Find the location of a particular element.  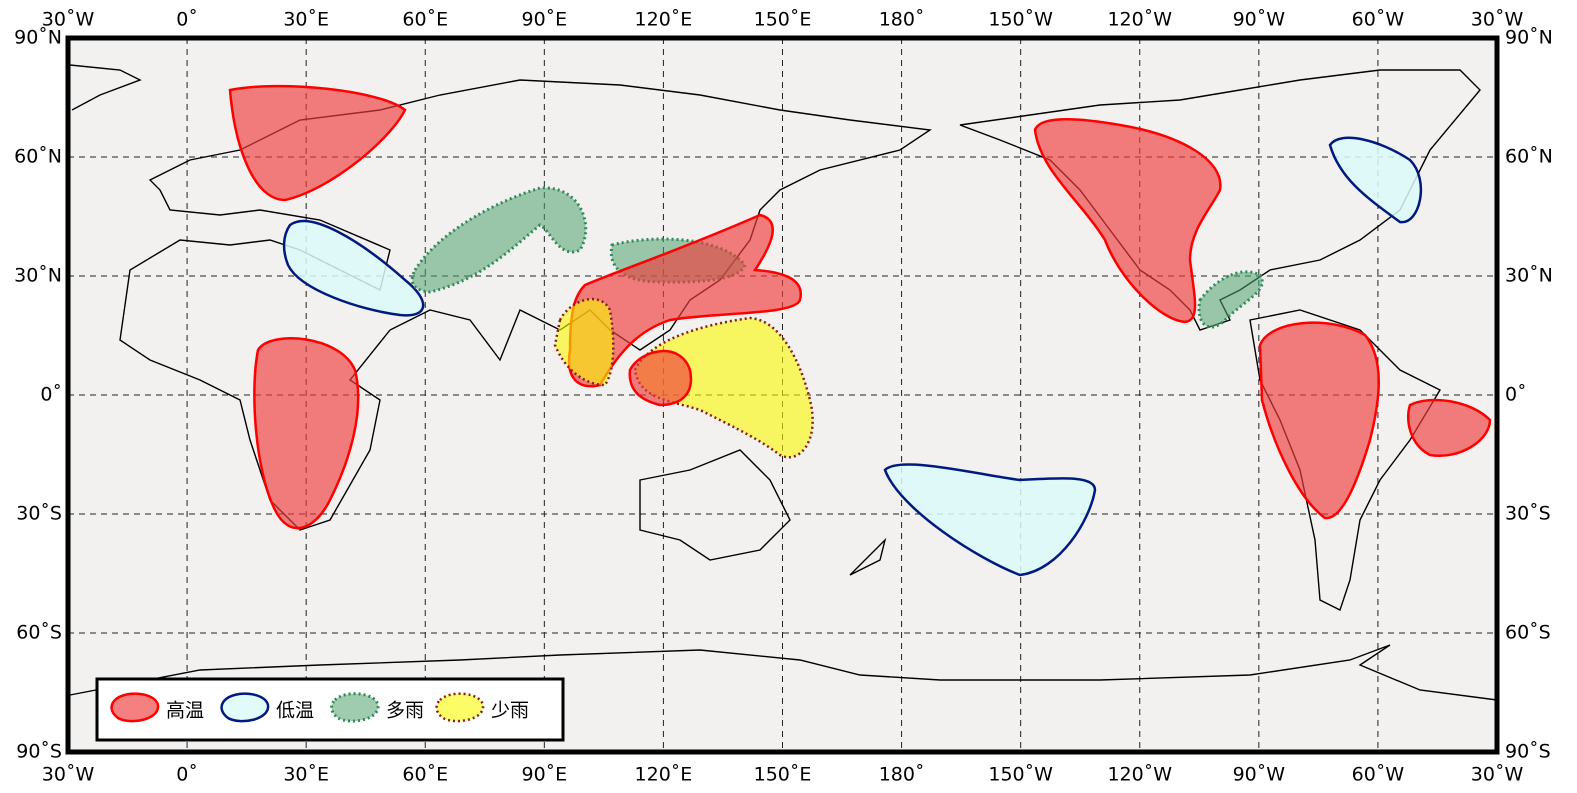

legend-box is located at coordinates (330, 709).